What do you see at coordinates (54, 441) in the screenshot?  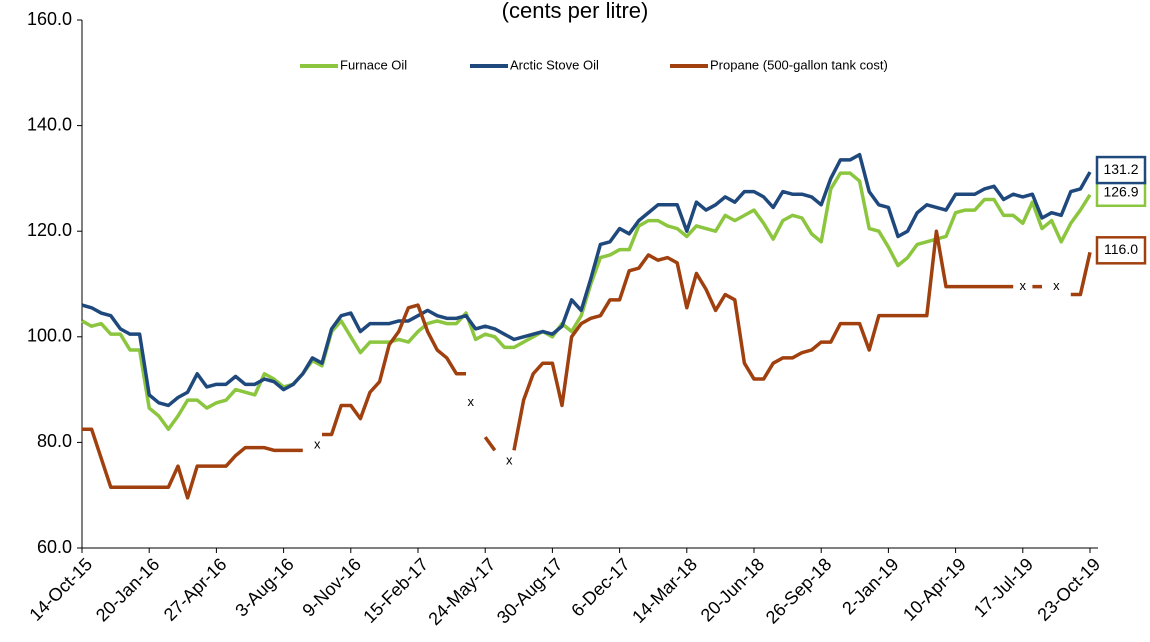 I see `y-tick-label: 80.0` at bounding box center [54, 441].